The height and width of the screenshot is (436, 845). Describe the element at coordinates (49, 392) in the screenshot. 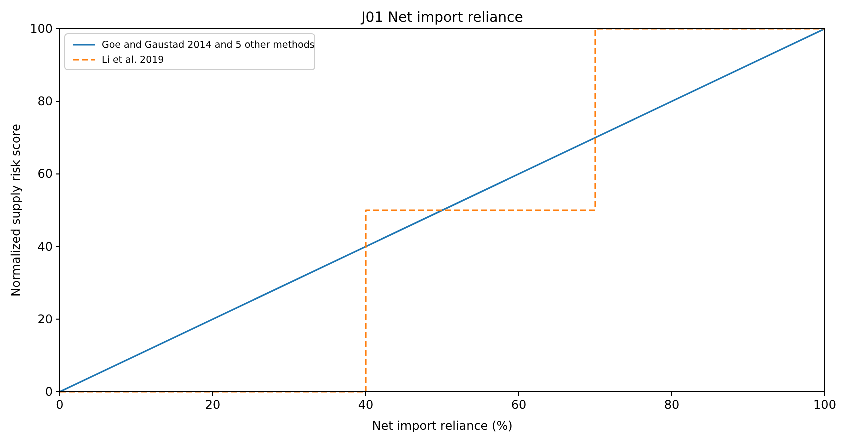

I see `y-tick-label: 0` at that location.